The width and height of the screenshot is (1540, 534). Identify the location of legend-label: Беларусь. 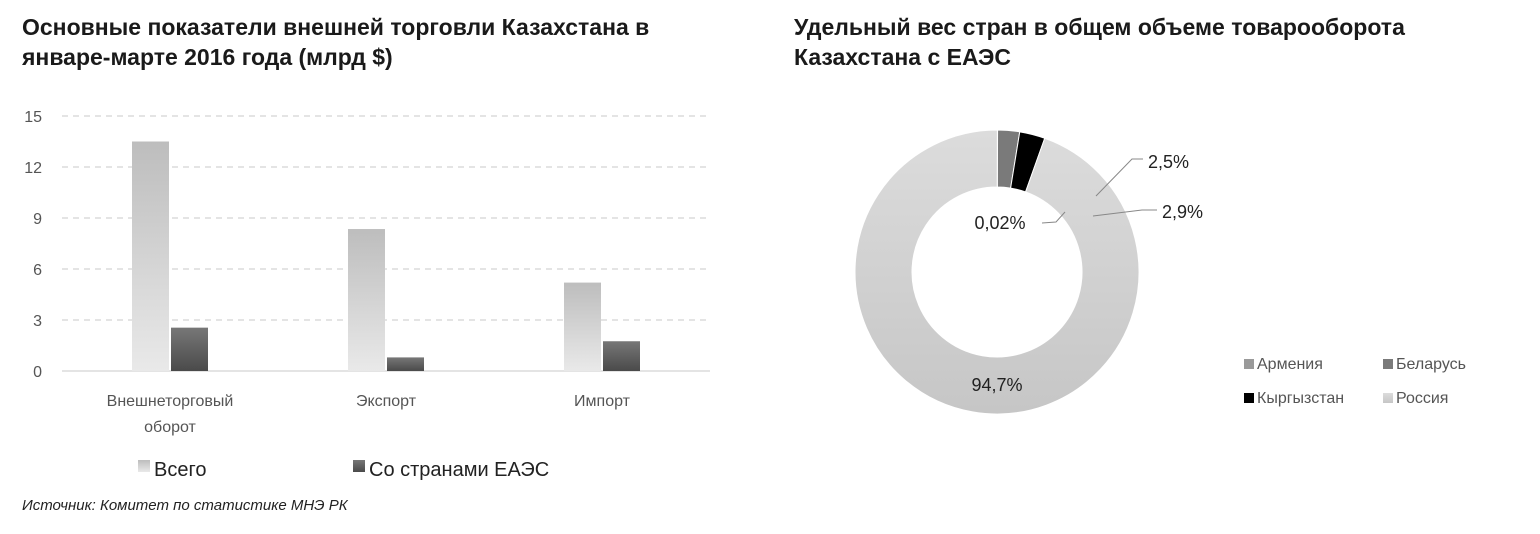
(1431, 364).